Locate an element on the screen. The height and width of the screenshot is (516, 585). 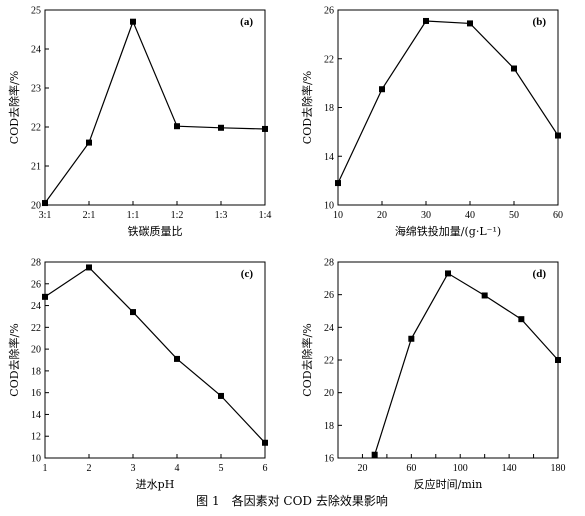
x-tick-label: 180 is located at coordinates (558, 468).